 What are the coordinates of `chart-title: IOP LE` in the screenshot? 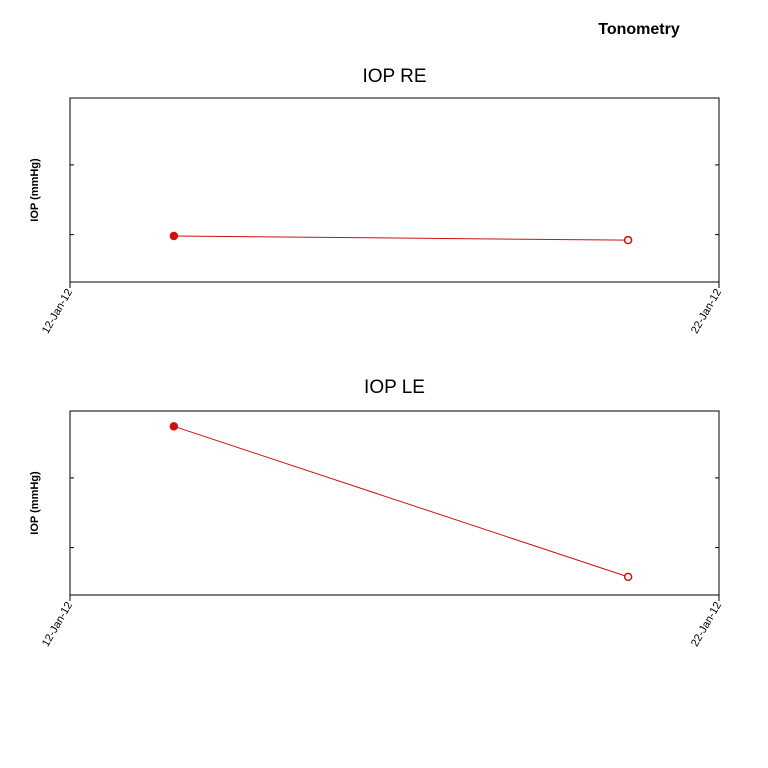 It's located at (394, 387).